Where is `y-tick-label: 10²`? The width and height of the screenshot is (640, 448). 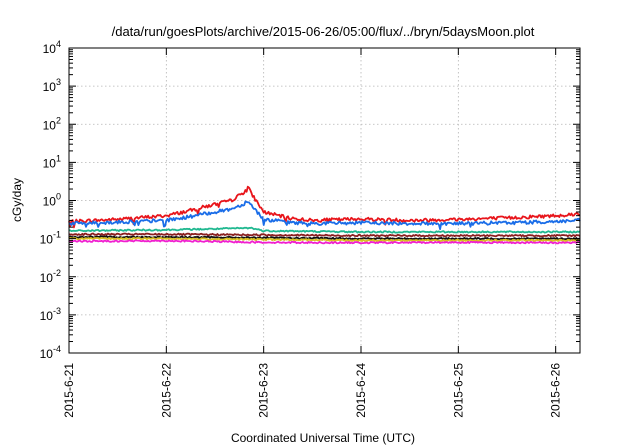 y-tick-label: 10² is located at coordinates (52, 123).